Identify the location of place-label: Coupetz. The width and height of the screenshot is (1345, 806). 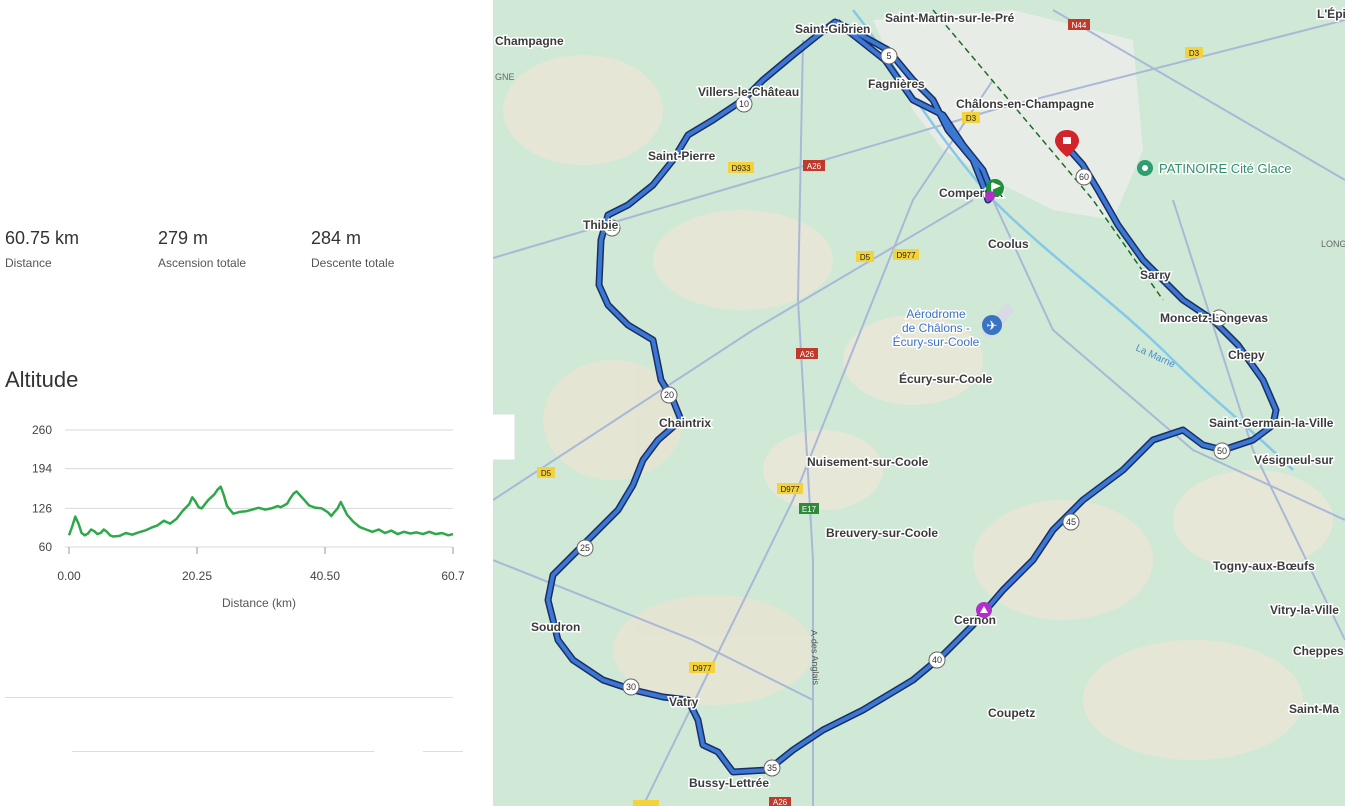
(1011, 713).